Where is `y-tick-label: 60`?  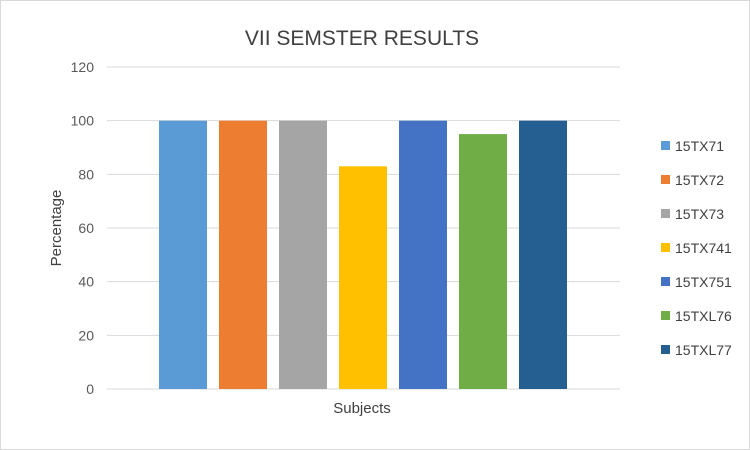
y-tick-label: 60 is located at coordinates (86, 228).